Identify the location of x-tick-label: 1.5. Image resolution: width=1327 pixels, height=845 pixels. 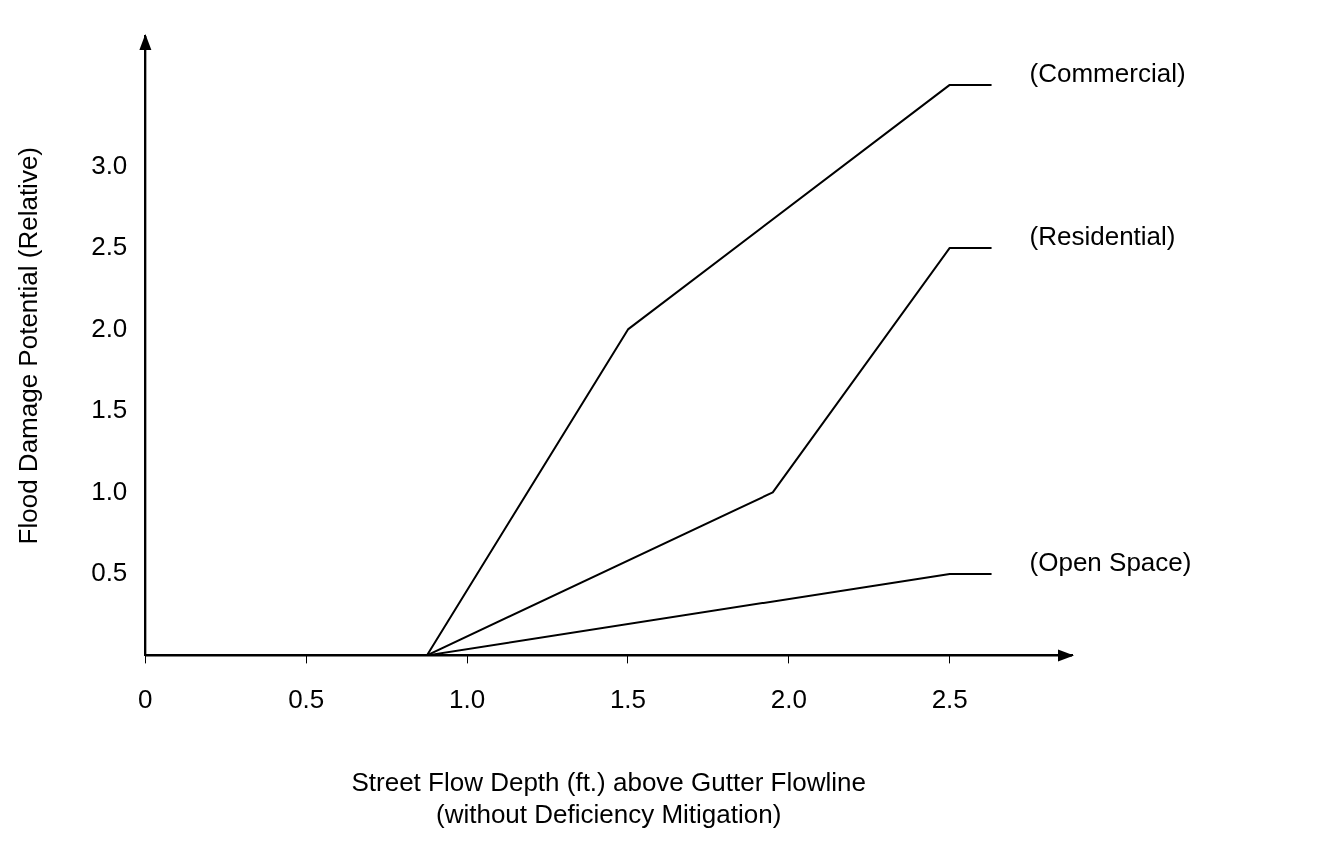
(628, 699).